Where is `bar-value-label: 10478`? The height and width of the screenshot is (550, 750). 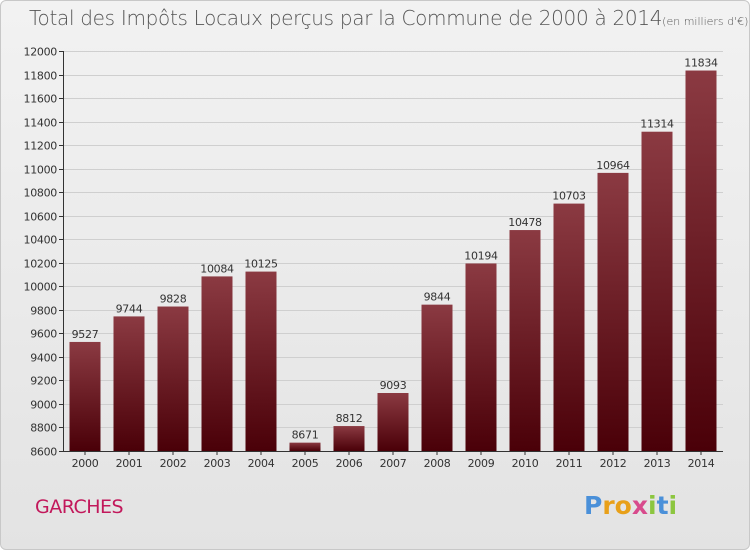
bar-value-label: 10478 is located at coordinates (525, 222).